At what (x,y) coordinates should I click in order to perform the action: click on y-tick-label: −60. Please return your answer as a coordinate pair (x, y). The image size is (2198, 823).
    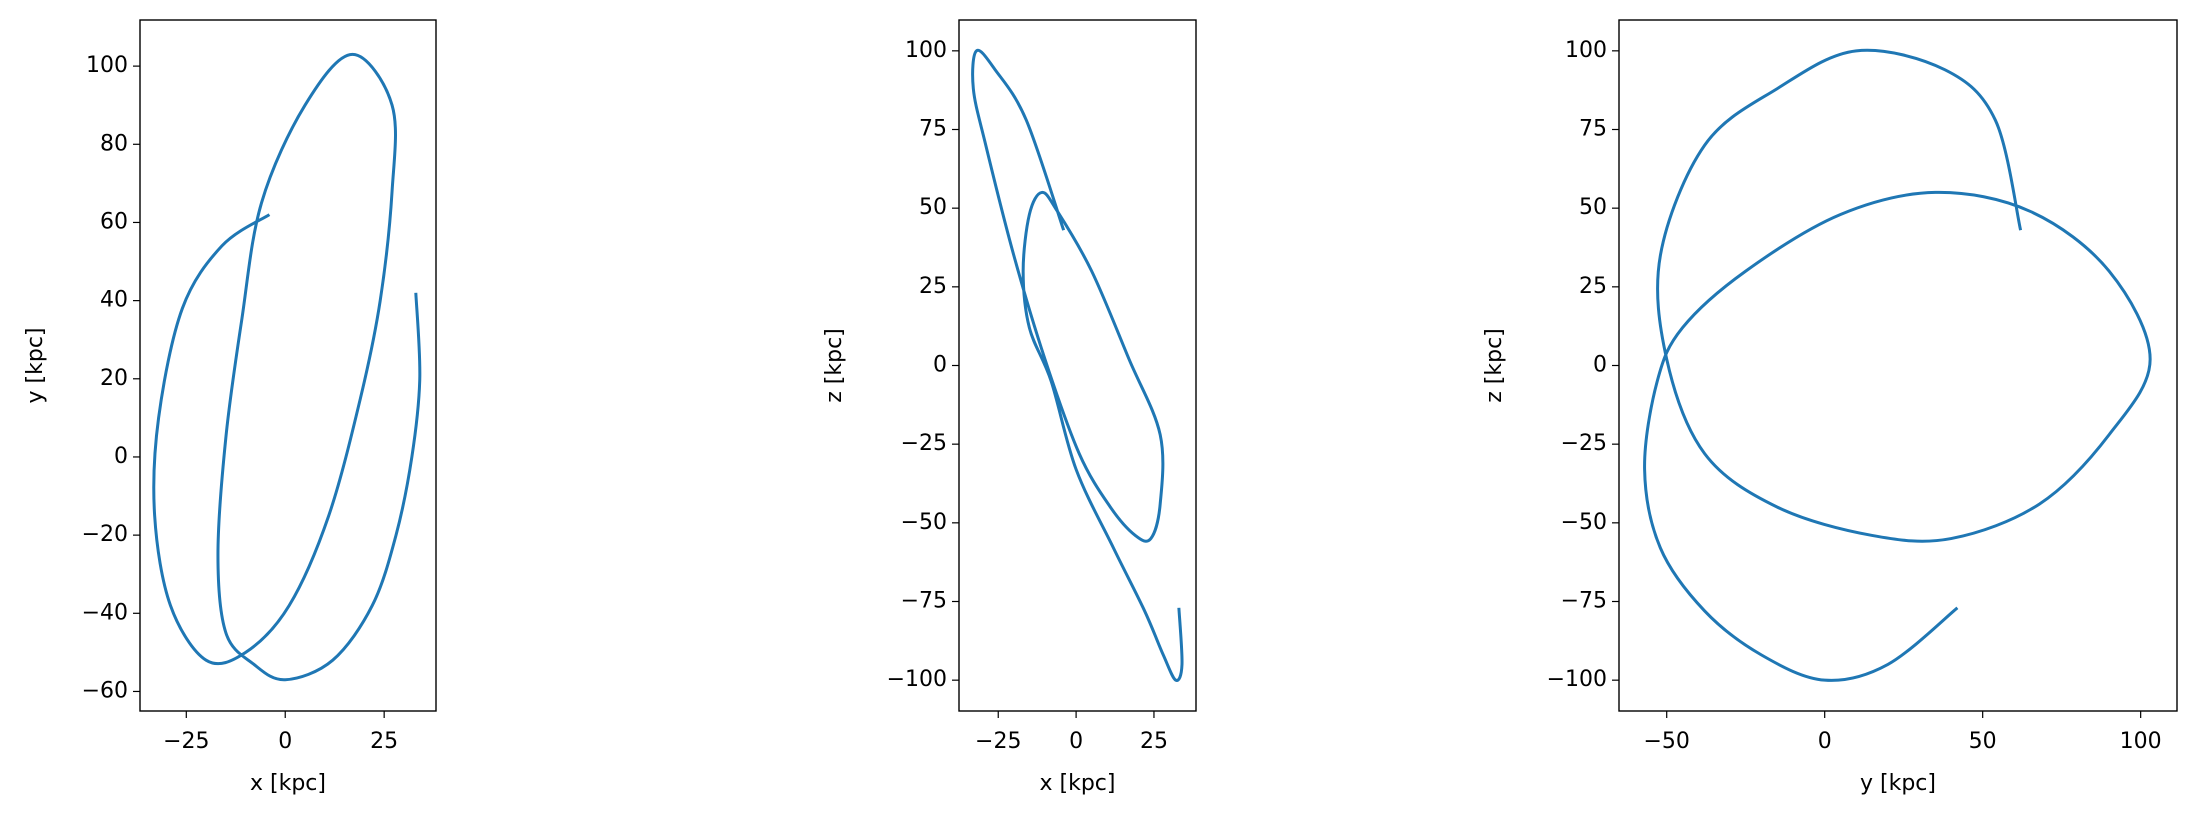
    Looking at the image, I should click on (105, 690).